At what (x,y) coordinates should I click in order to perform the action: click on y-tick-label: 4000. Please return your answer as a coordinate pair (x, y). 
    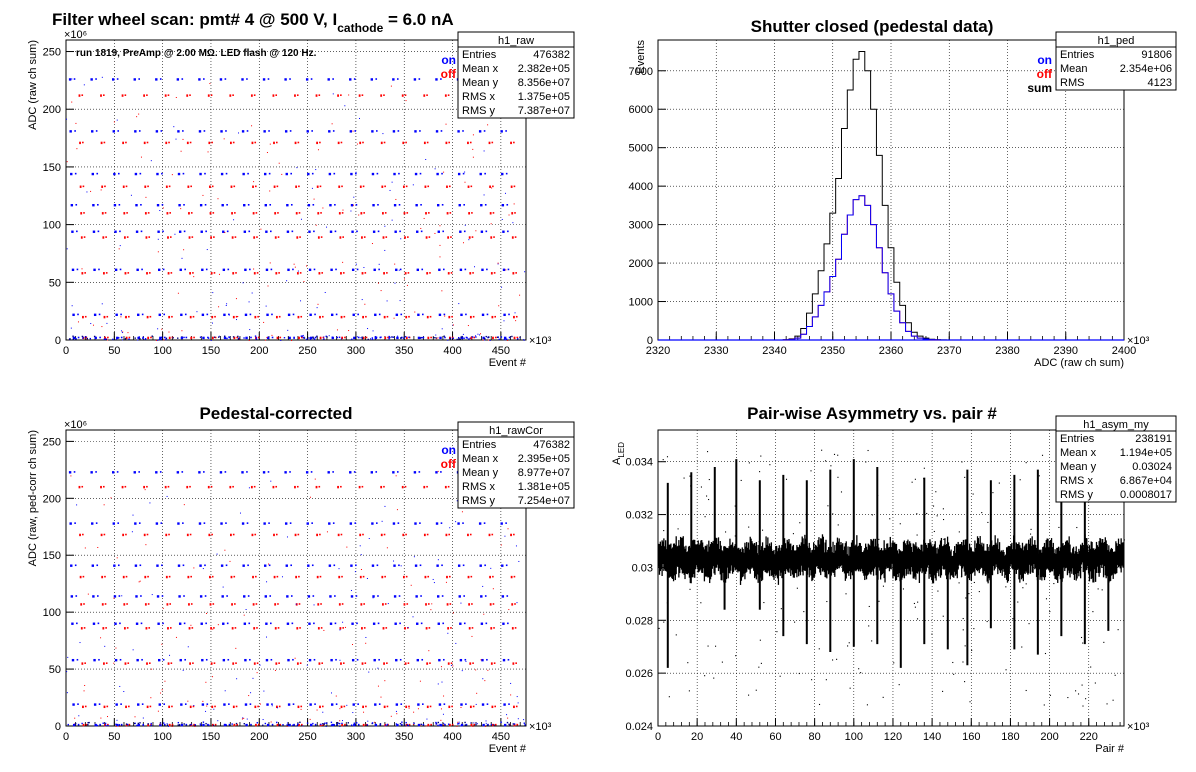
    Looking at the image, I should click on (641, 187).